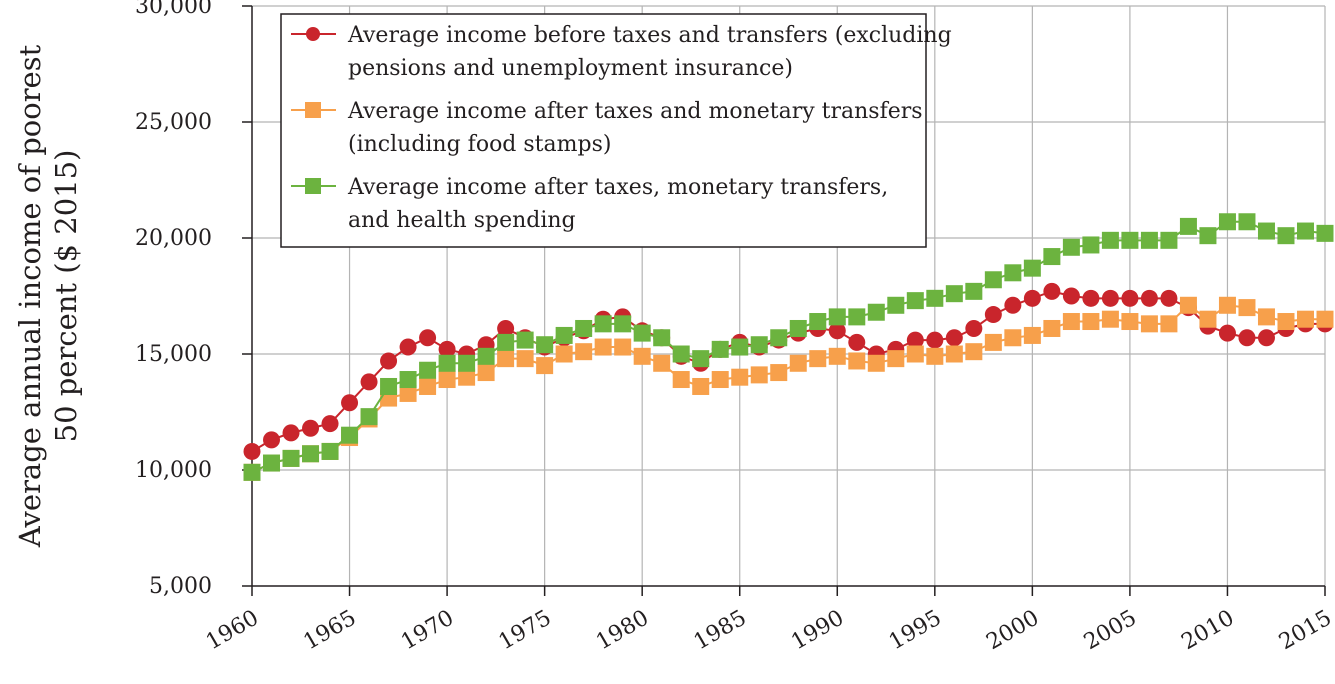 The width and height of the screenshot is (1335, 684). Describe the element at coordinates (915, 631) in the screenshot. I see `x-tick-label: 1995` at that location.